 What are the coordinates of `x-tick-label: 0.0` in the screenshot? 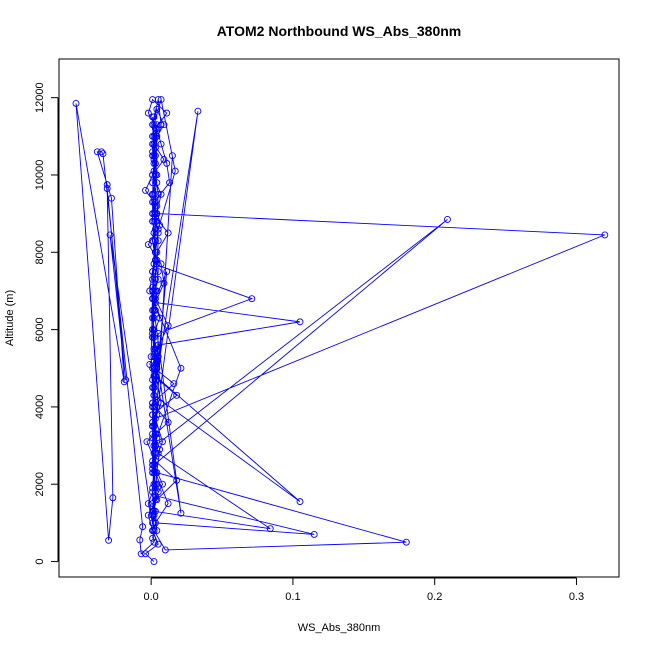 It's located at (151, 597).